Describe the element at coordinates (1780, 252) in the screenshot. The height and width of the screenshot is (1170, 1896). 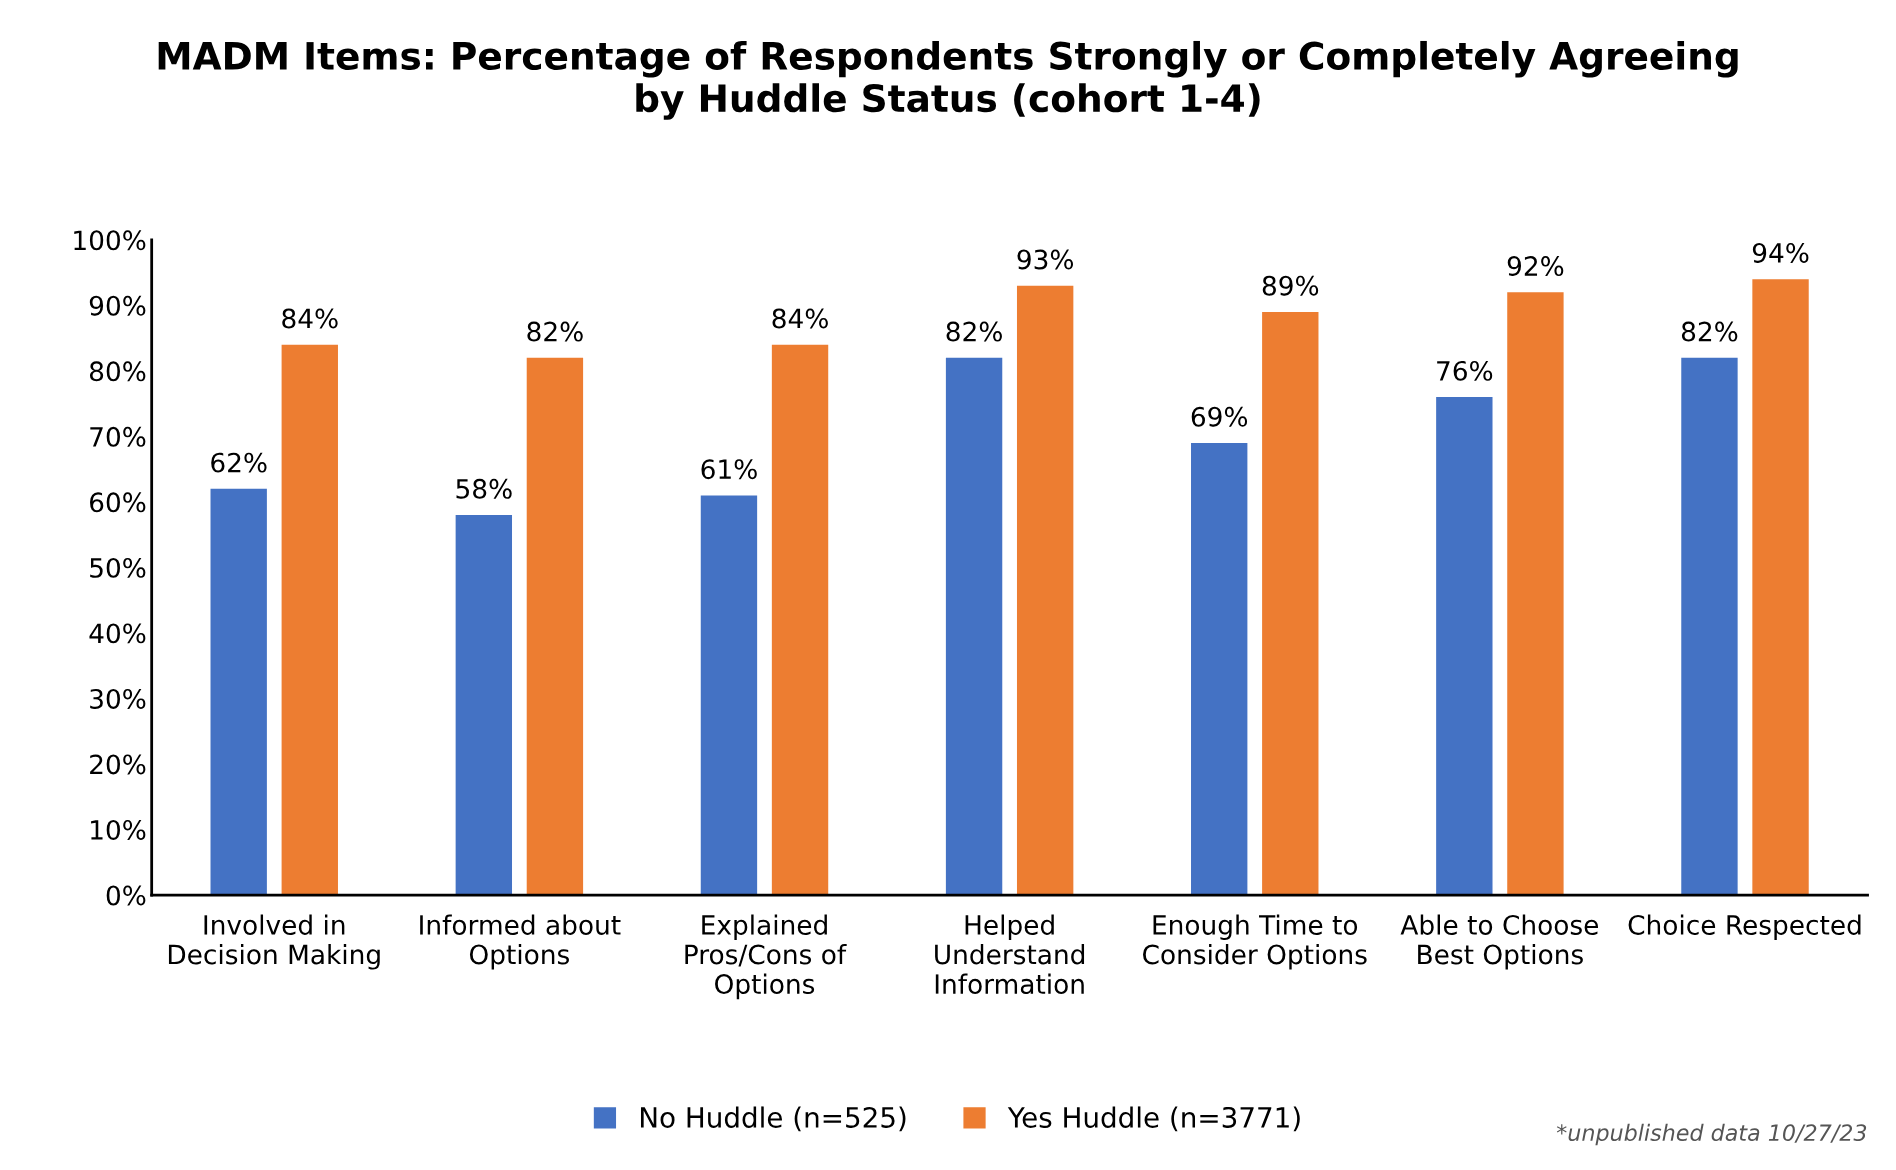
I see `data-label: 94%` at that location.